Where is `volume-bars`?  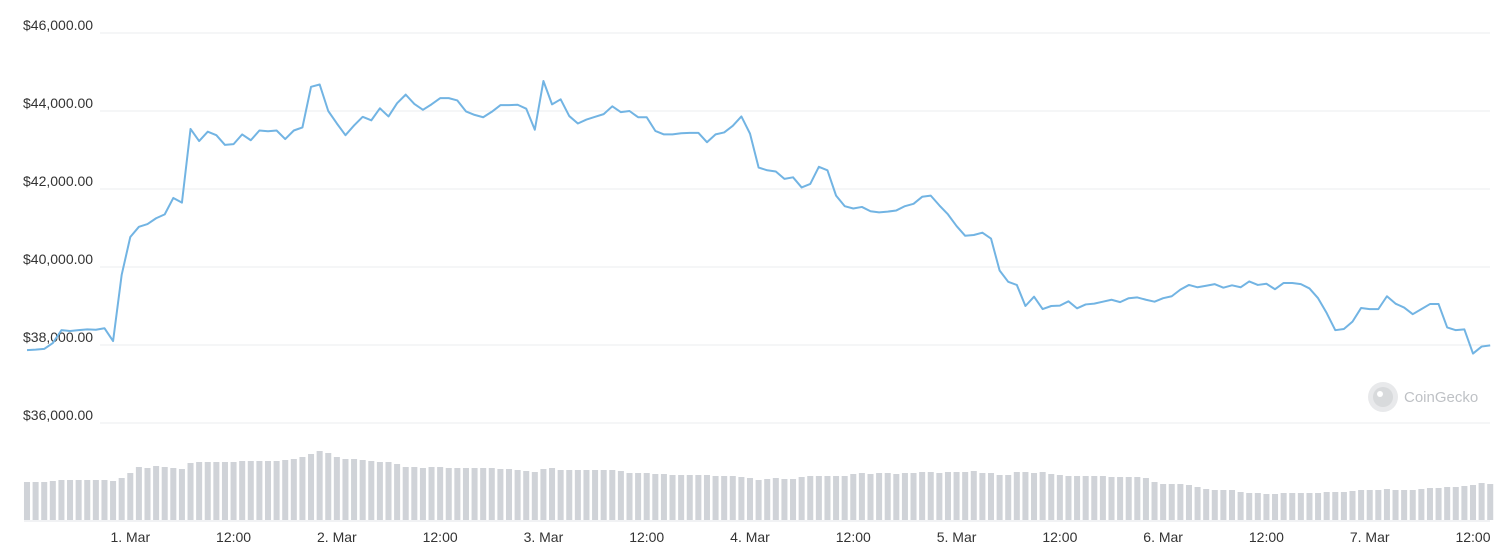 volume-bars is located at coordinates (758, 485).